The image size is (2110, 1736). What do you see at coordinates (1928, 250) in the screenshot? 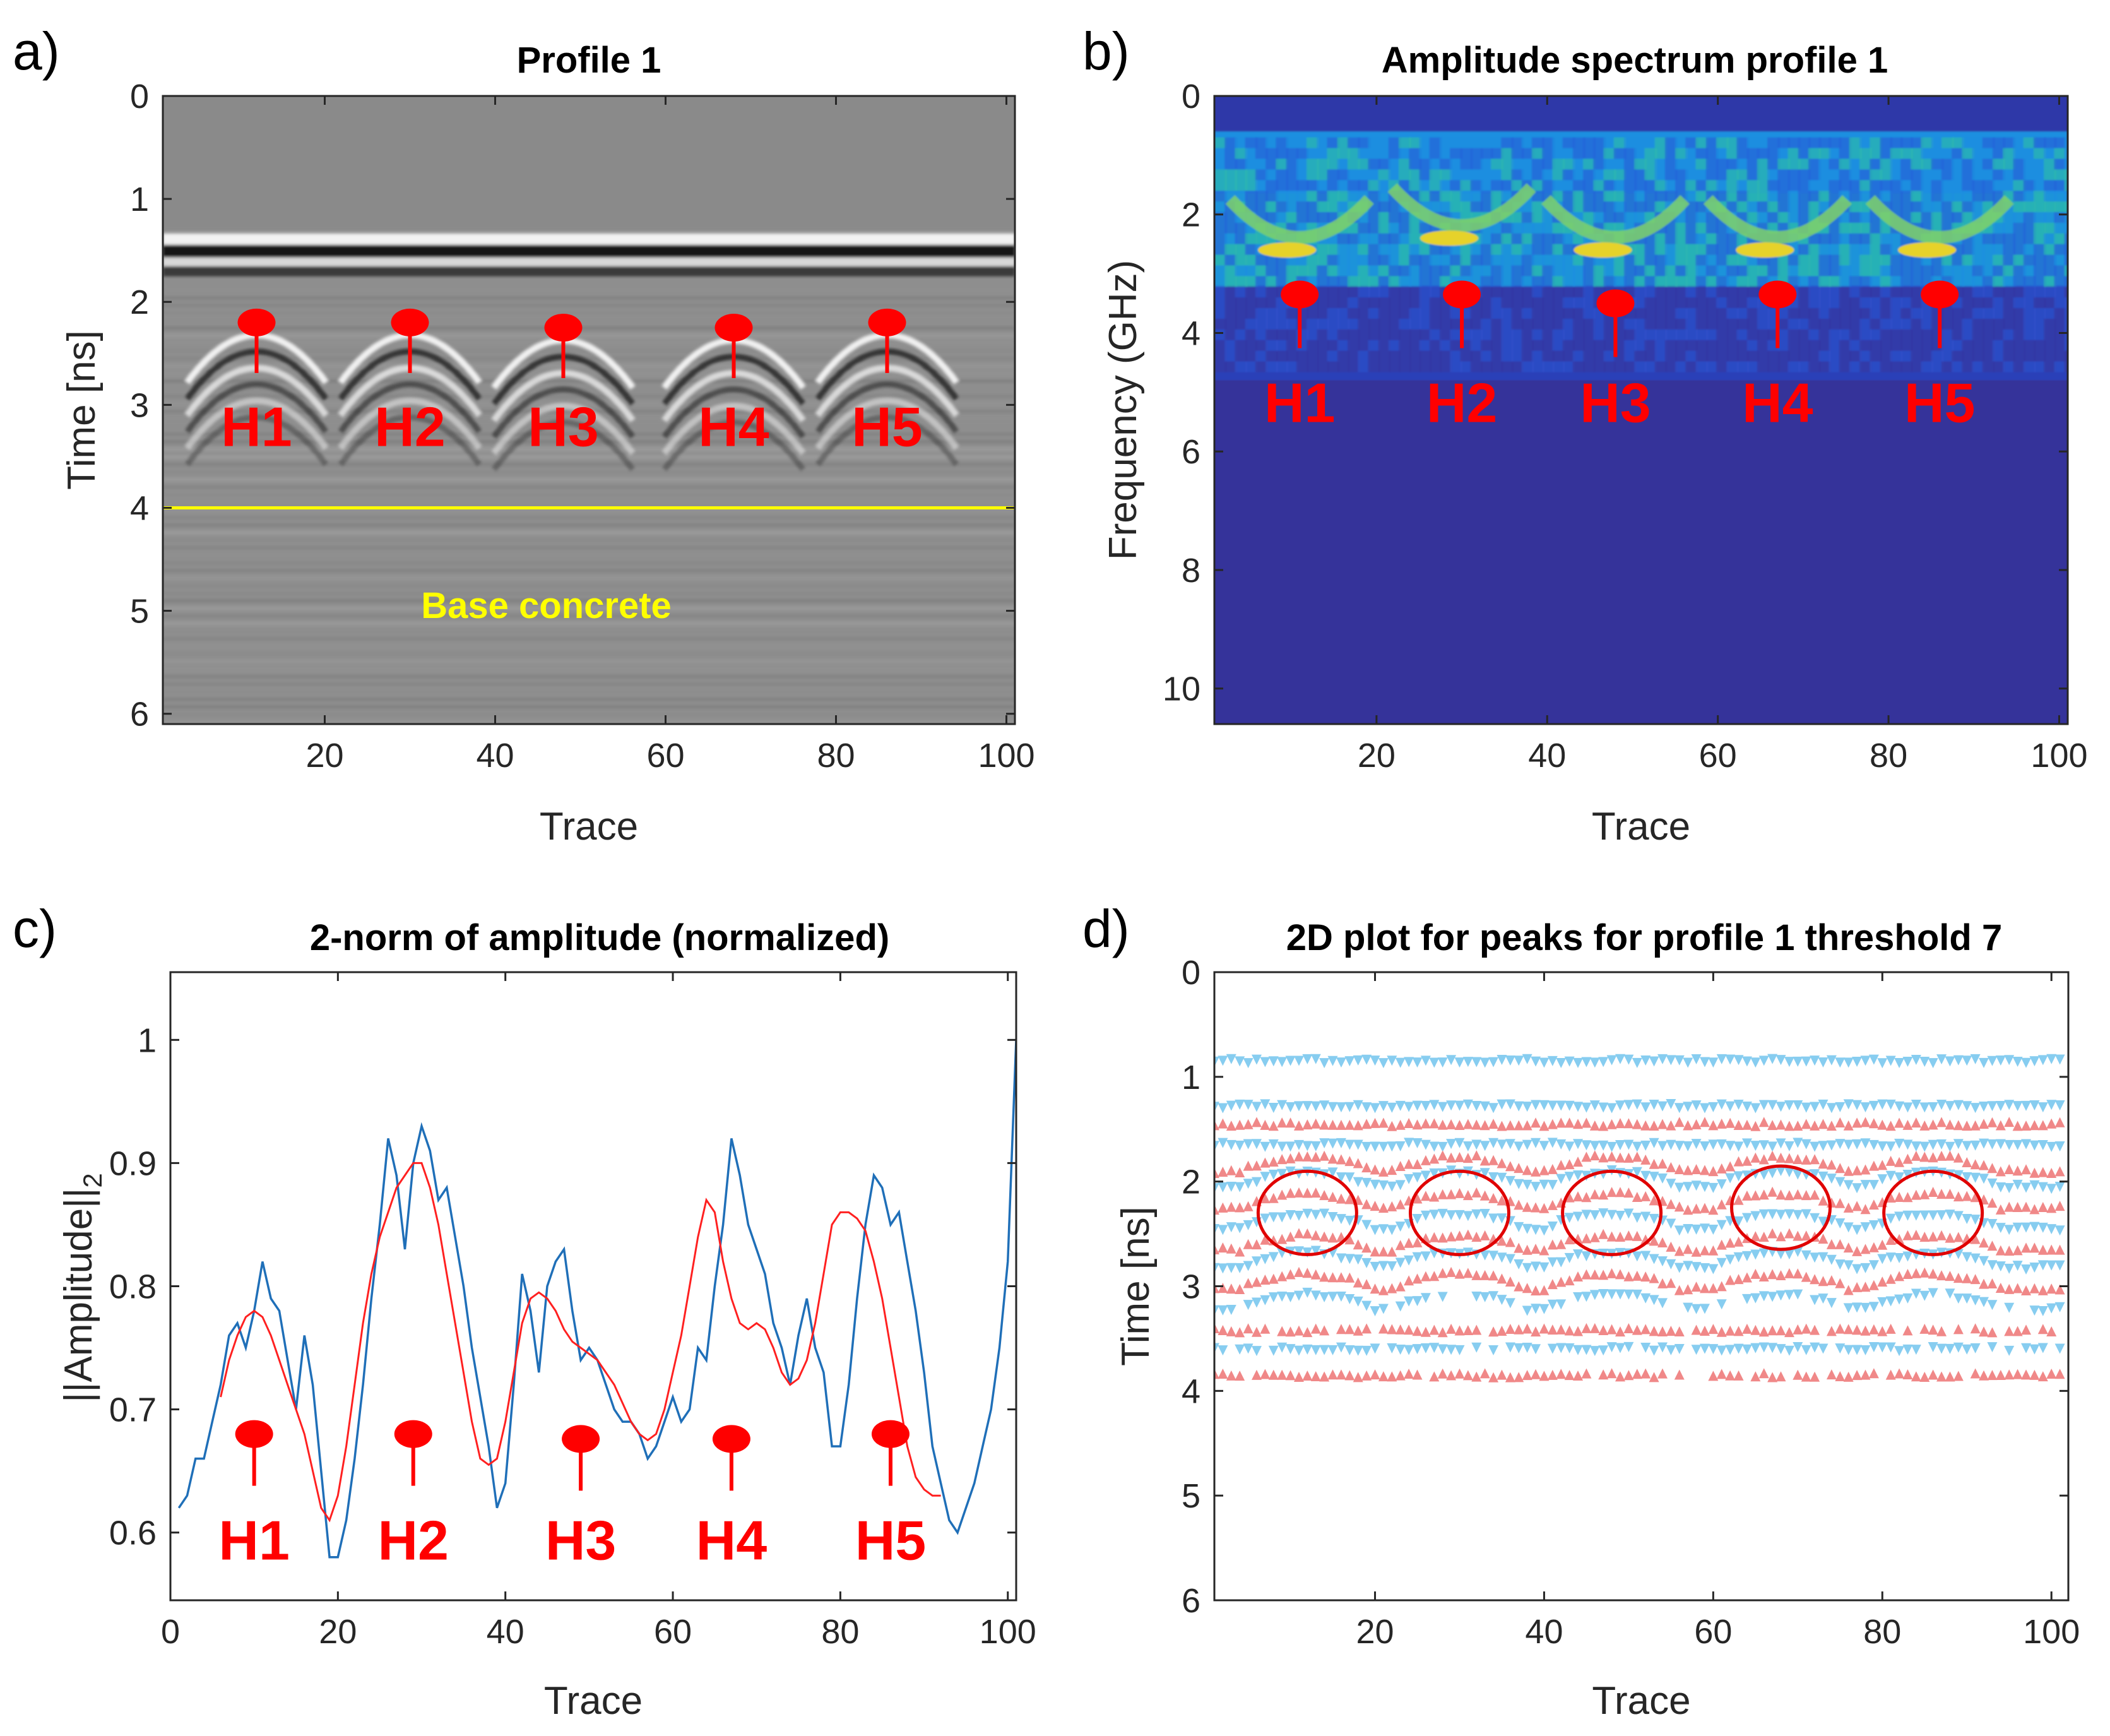
I see `panel-b-hotspot` at bounding box center [1928, 250].